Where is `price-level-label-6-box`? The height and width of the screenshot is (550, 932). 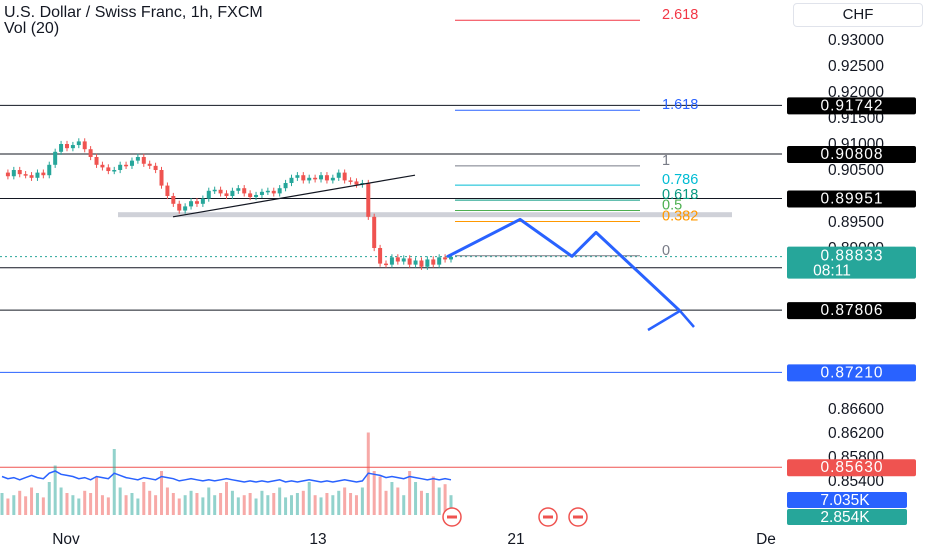 price-level-label-6-box is located at coordinates (851, 468).